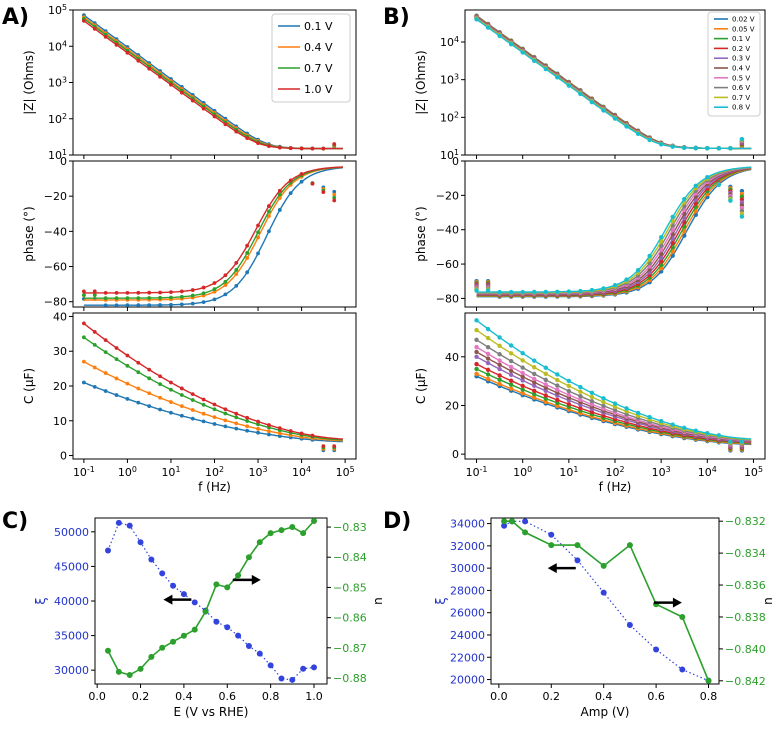 The image size is (779, 743). What do you see at coordinates (741, 88) in the screenshot?
I see `legend-label-0.6V: 0.6 V` at bounding box center [741, 88].